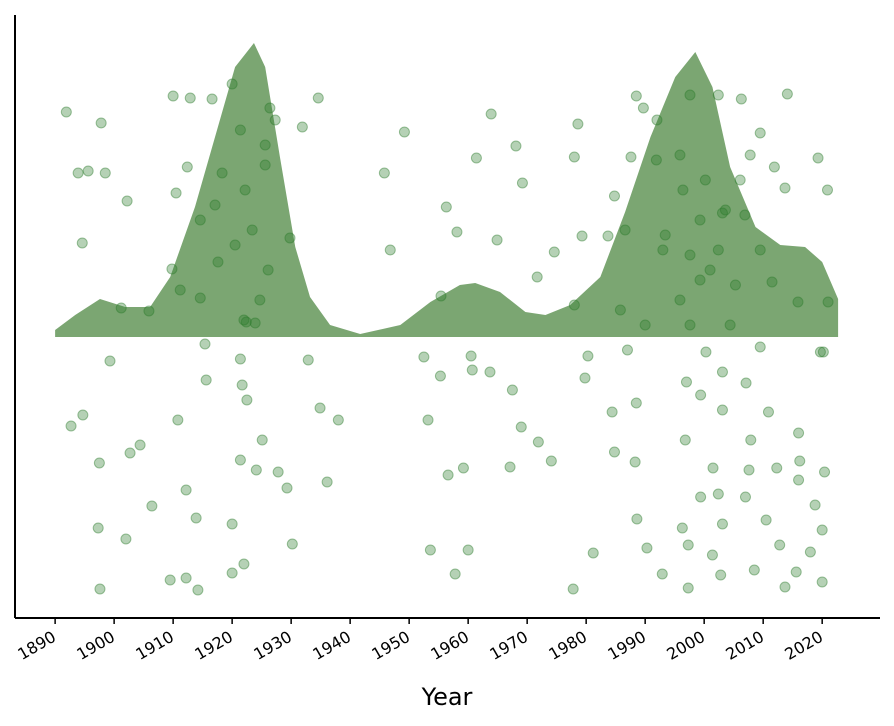 The height and width of the screenshot is (726, 894). I want to click on x-tick-label: 1960, so click(449, 645).